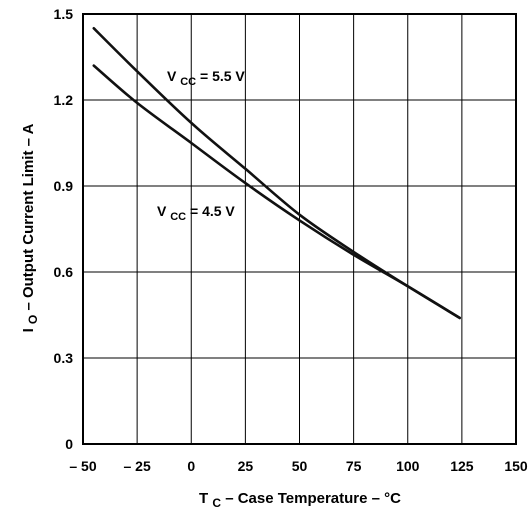 The image size is (531, 517). What do you see at coordinates (191, 466) in the screenshot?
I see `x-tick-label: 0` at bounding box center [191, 466].